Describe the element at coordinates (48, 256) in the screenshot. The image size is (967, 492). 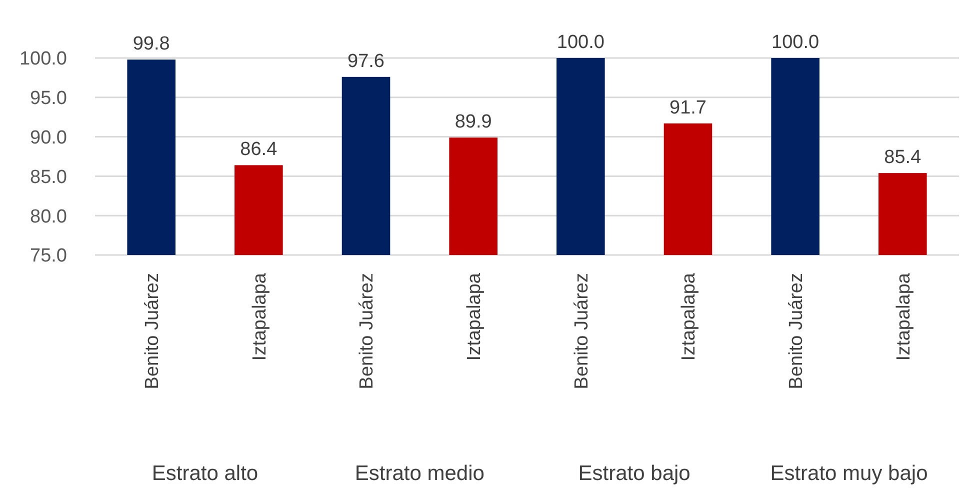
I see `y-tick-label: 75.0` at that location.